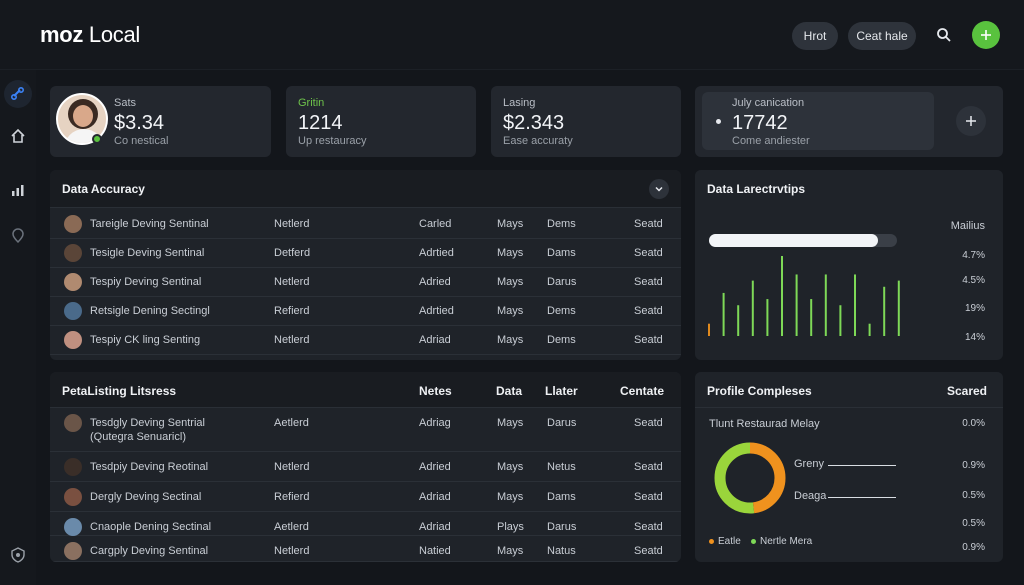 Image resolution: width=1024 pixels, height=585 pixels. What do you see at coordinates (849, 390) in the screenshot?
I see `panel-header: Profile Compleses Scared` at bounding box center [849, 390].